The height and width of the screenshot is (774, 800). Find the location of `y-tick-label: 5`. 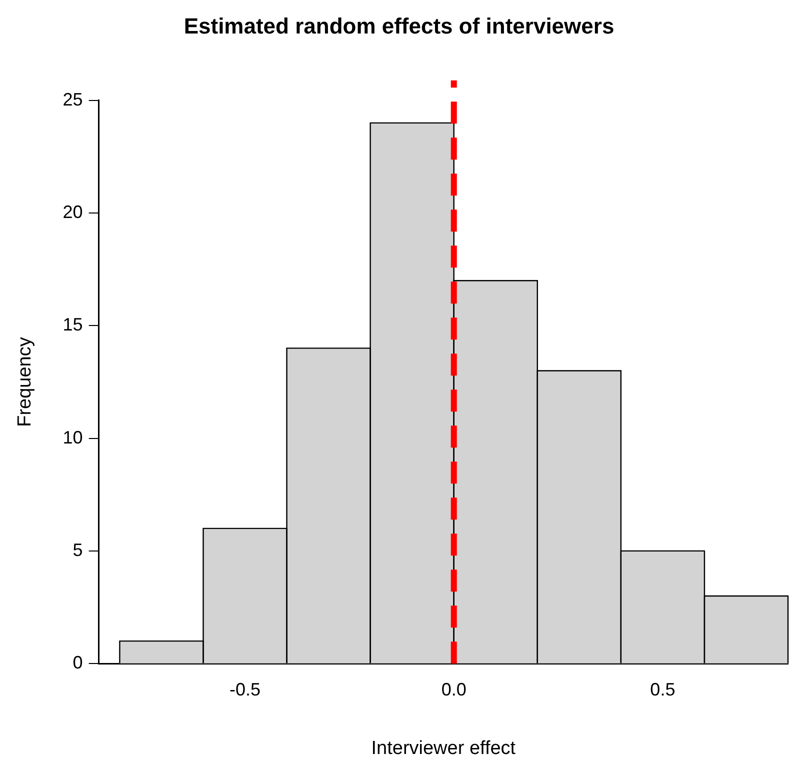

y-tick-label: 5 is located at coordinates (77, 550).